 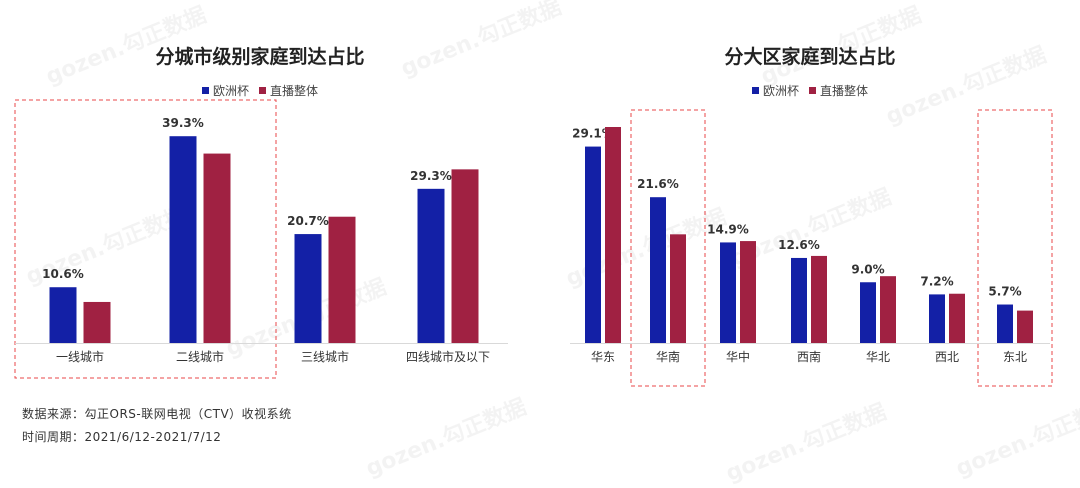 What do you see at coordinates (260, 57) in the screenshot?
I see `city-tier-chart-title: 分城市级别家庭到达占比` at bounding box center [260, 57].